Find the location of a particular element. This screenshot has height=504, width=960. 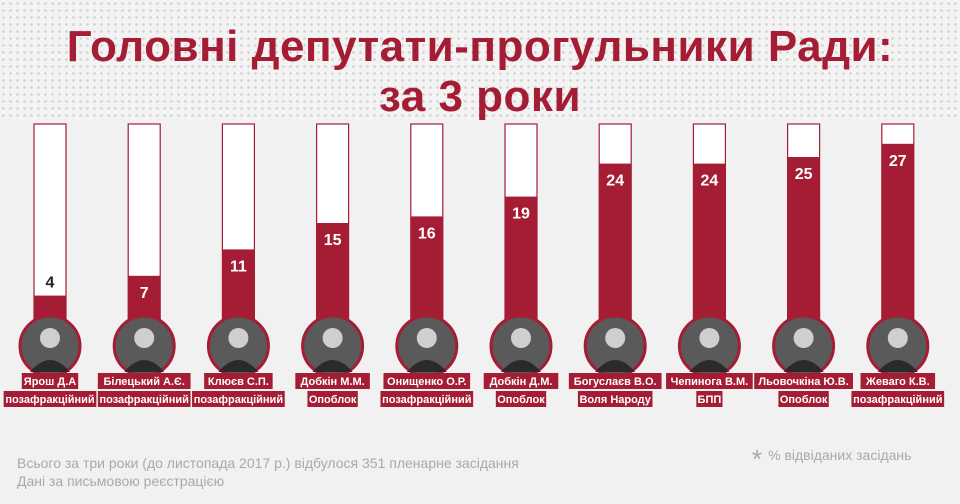

bar-outline is located at coordinates (50, 223).